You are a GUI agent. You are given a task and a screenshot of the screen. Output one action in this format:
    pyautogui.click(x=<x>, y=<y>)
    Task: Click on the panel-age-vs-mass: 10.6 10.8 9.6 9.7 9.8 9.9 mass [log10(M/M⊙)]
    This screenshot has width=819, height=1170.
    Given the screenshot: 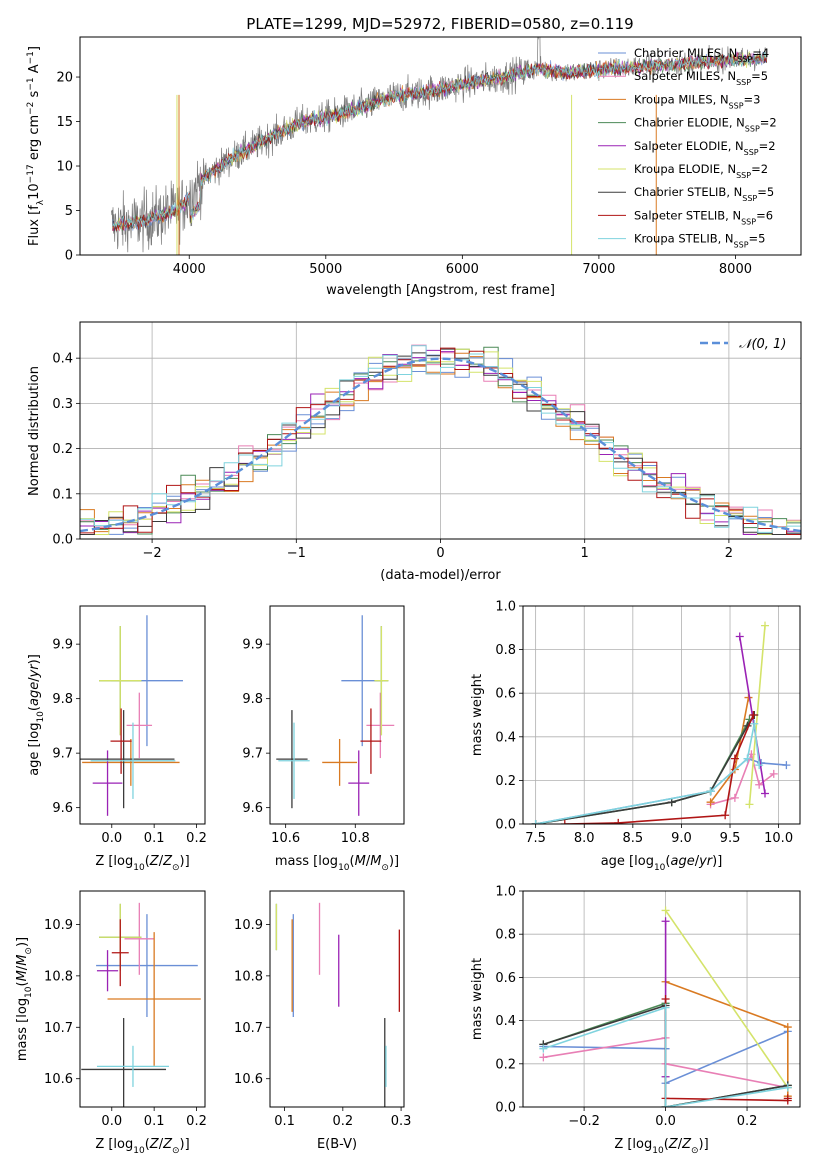 What is the action you would take?
    pyautogui.click(x=323, y=739)
    